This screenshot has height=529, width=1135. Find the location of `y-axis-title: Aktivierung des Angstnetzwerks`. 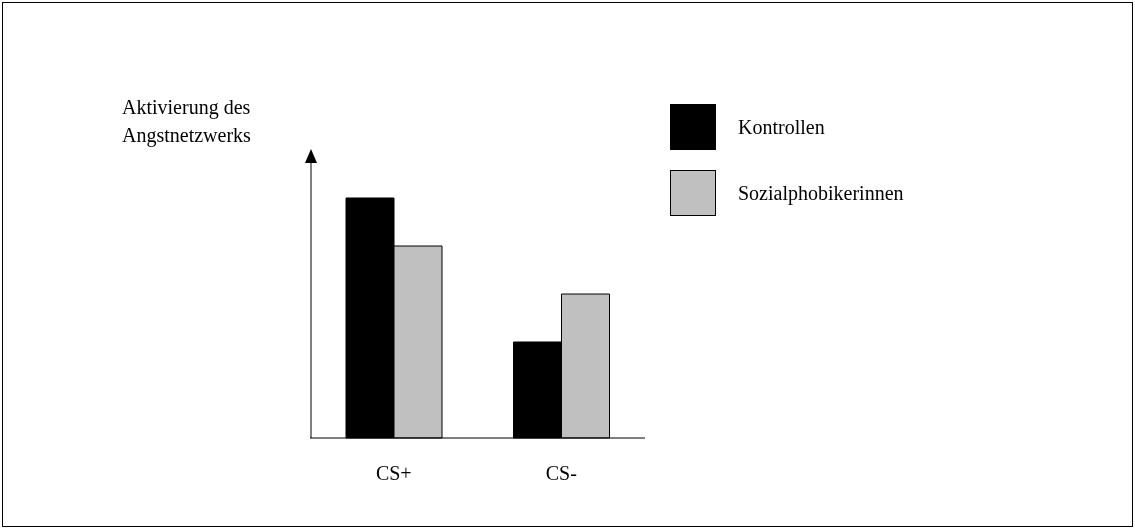

y-axis-title: Aktivierung des Angstnetzwerks is located at coordinates (187, 122).